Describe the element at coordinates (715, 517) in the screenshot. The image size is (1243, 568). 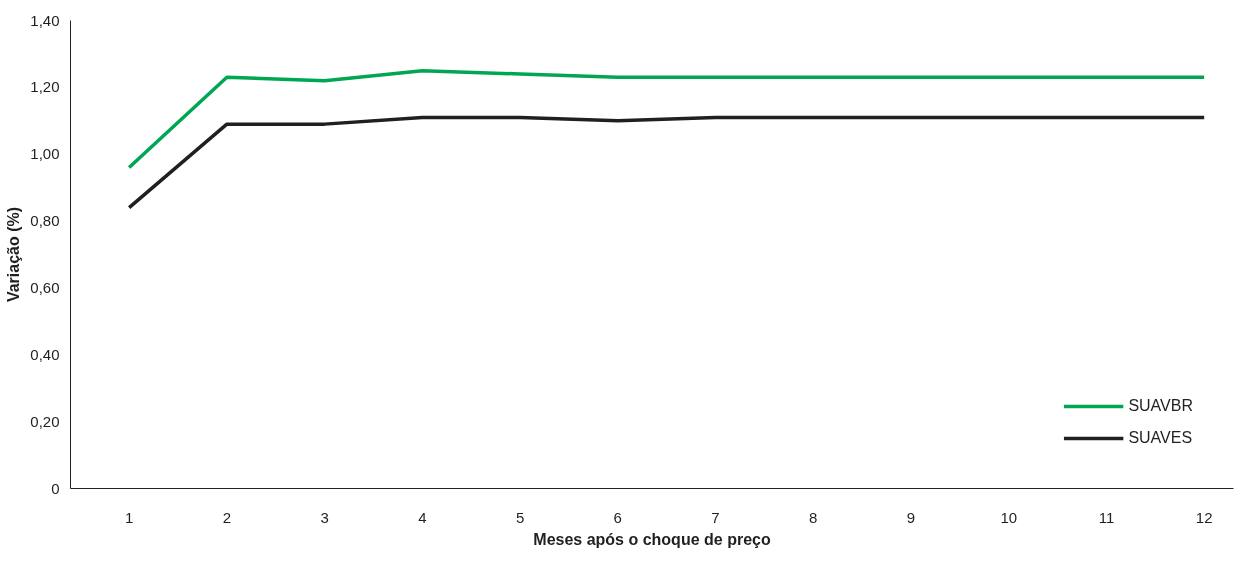
I see `x-tick-label: 7` at that location.